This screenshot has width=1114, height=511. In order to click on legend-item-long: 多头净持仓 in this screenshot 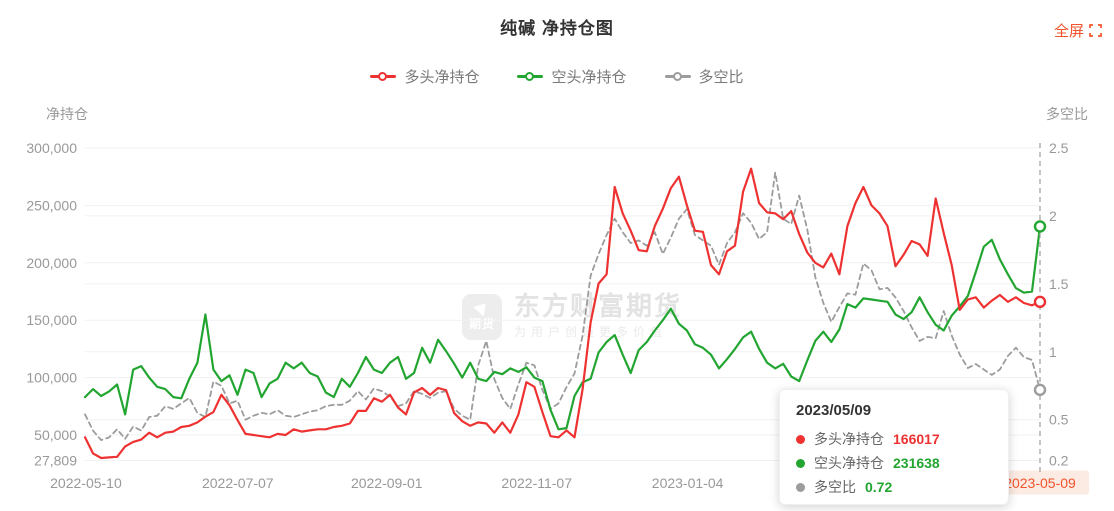, I will do `click(424, 76)`.